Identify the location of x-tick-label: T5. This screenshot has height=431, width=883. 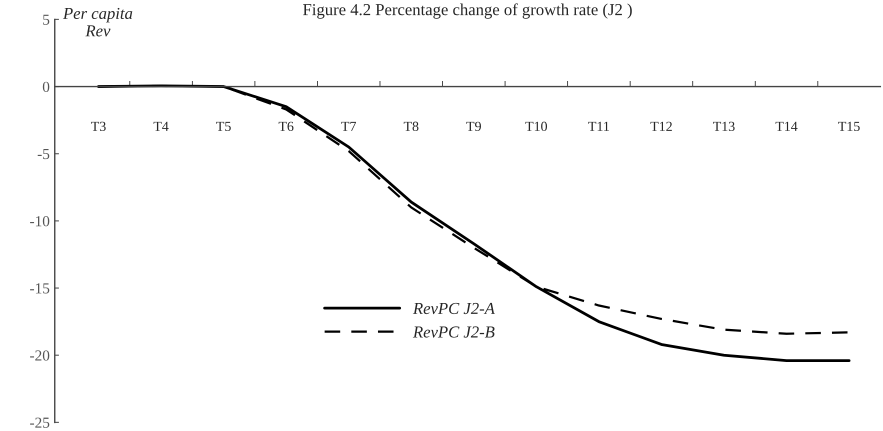
(223, 127).